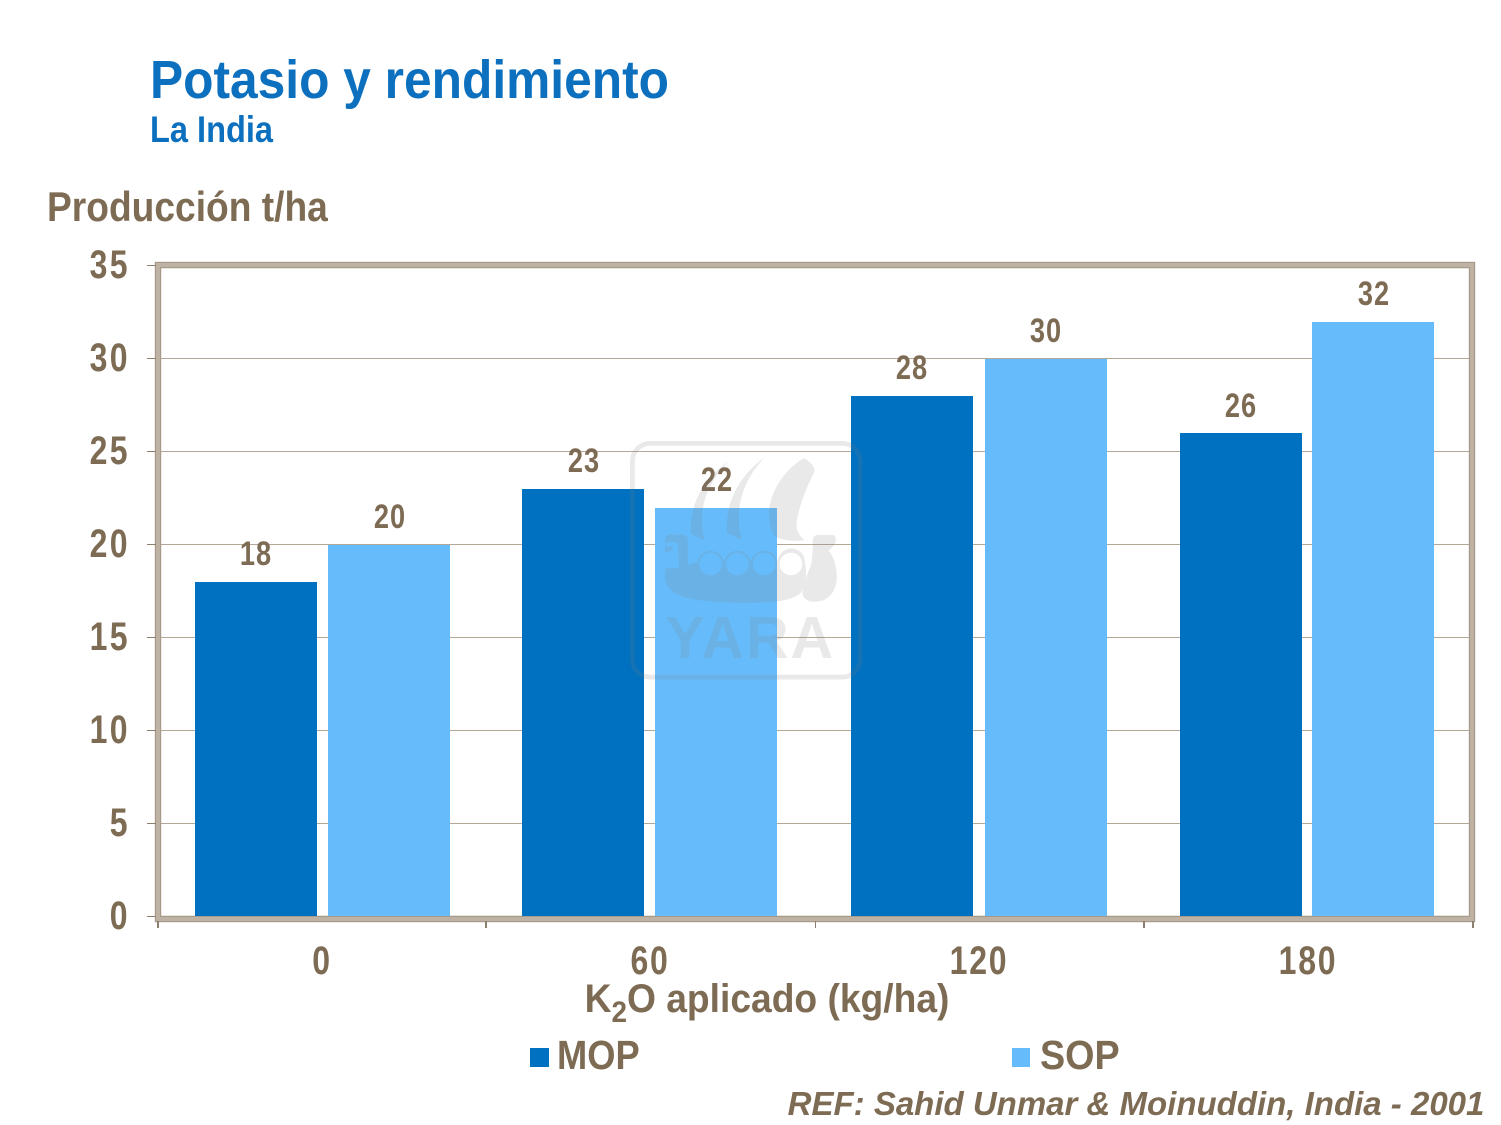 The width and height of the screenshot is (1501, 1125). I want to click on svg-text: YARA, so click(750, 638).